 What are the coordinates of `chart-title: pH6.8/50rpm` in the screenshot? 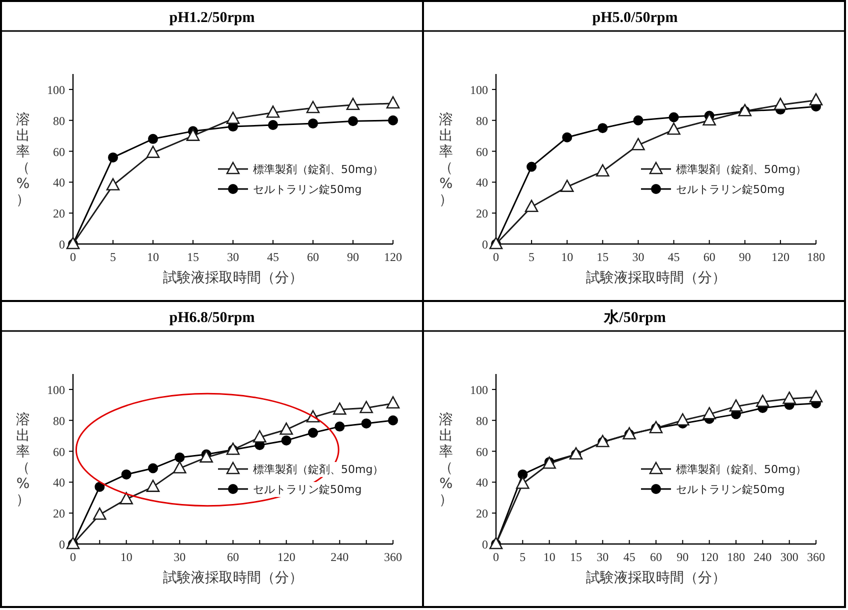 It's located at (212, 318).